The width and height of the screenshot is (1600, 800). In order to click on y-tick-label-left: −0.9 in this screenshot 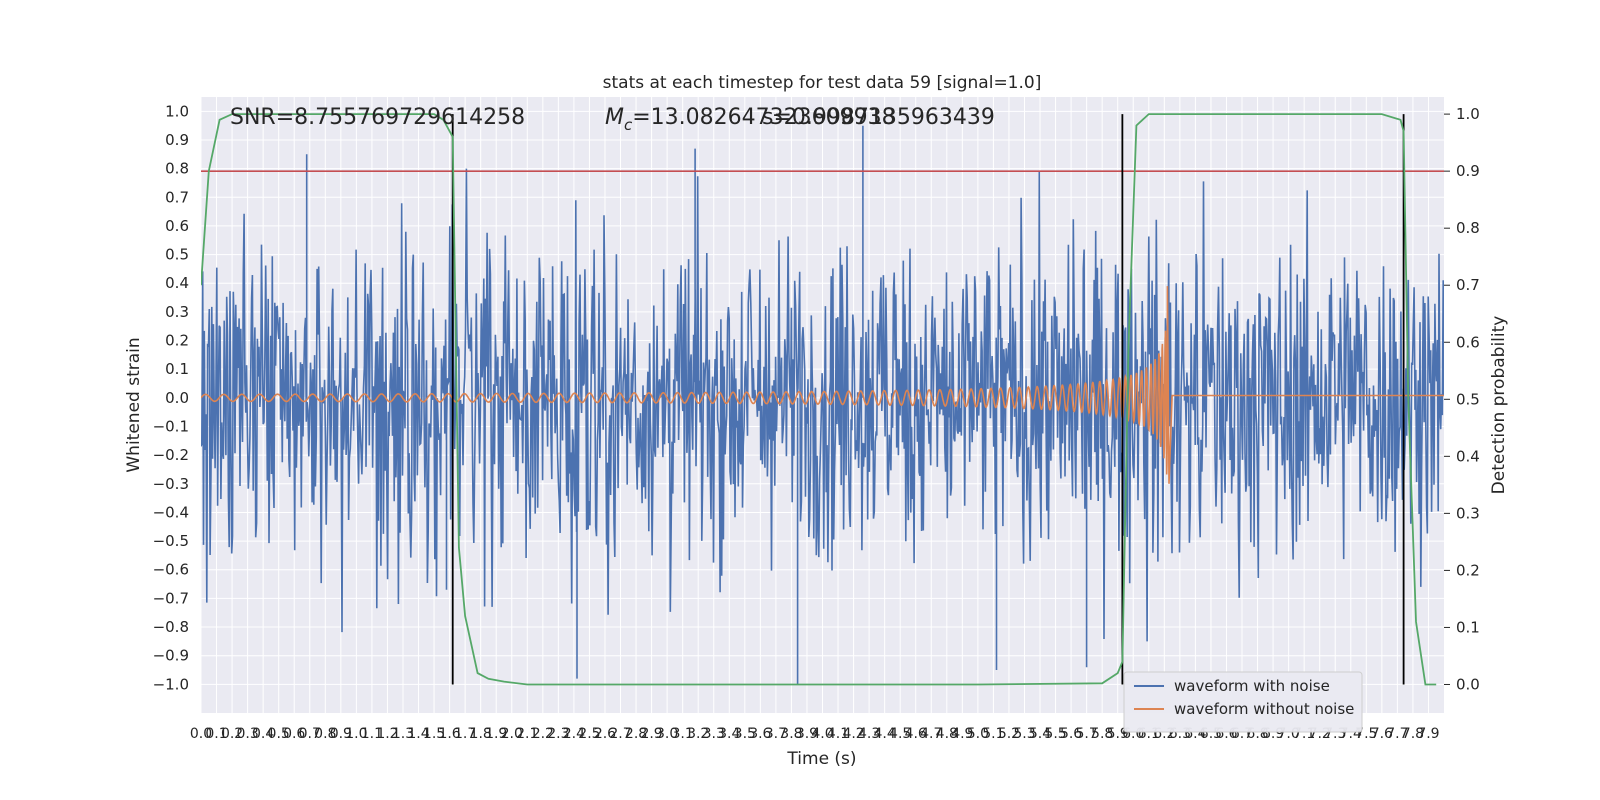, I will do `click(171, 656)`.